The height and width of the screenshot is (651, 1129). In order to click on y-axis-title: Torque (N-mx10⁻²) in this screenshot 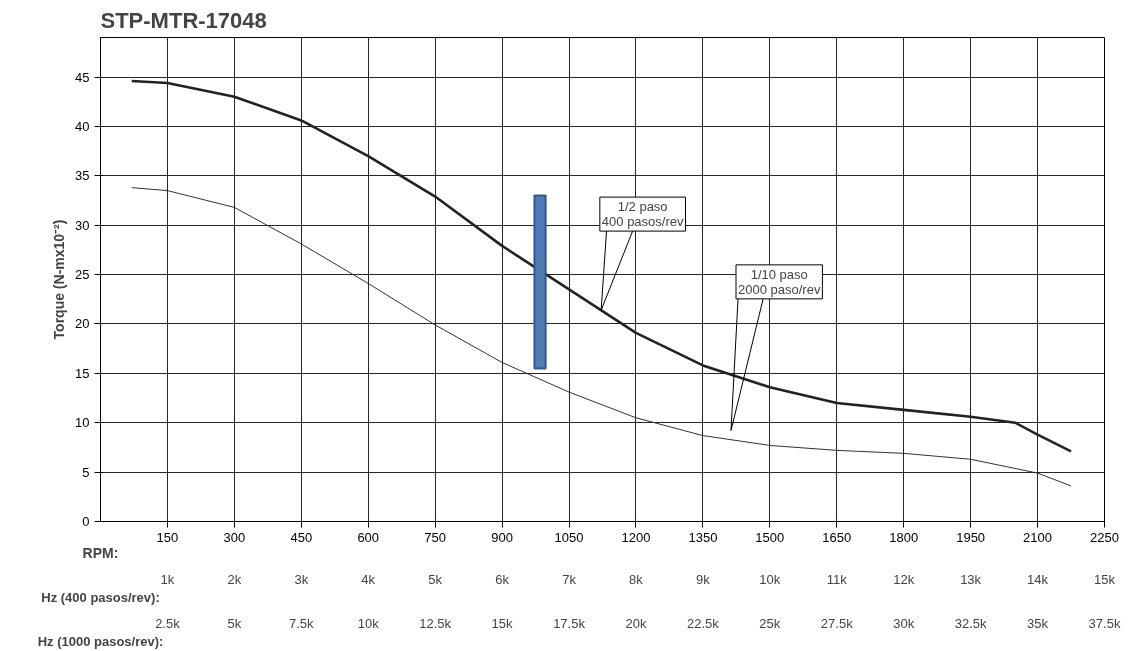, I will do `click(59, 279)`.